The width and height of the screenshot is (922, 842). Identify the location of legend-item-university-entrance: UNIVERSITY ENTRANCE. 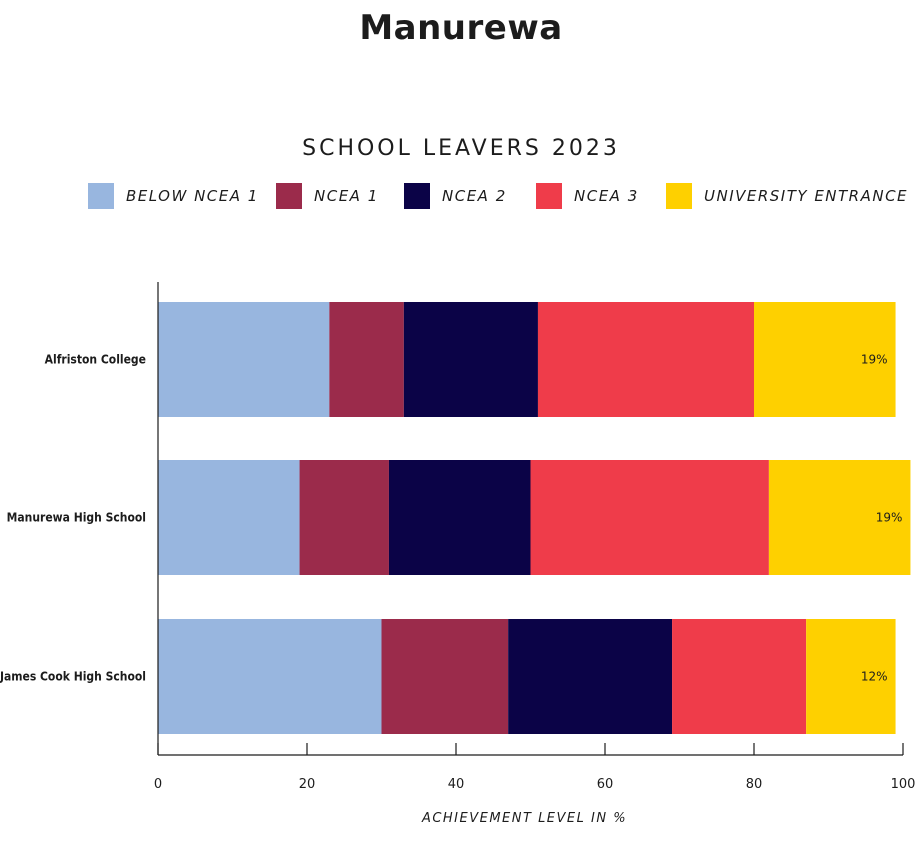
(787, 196).